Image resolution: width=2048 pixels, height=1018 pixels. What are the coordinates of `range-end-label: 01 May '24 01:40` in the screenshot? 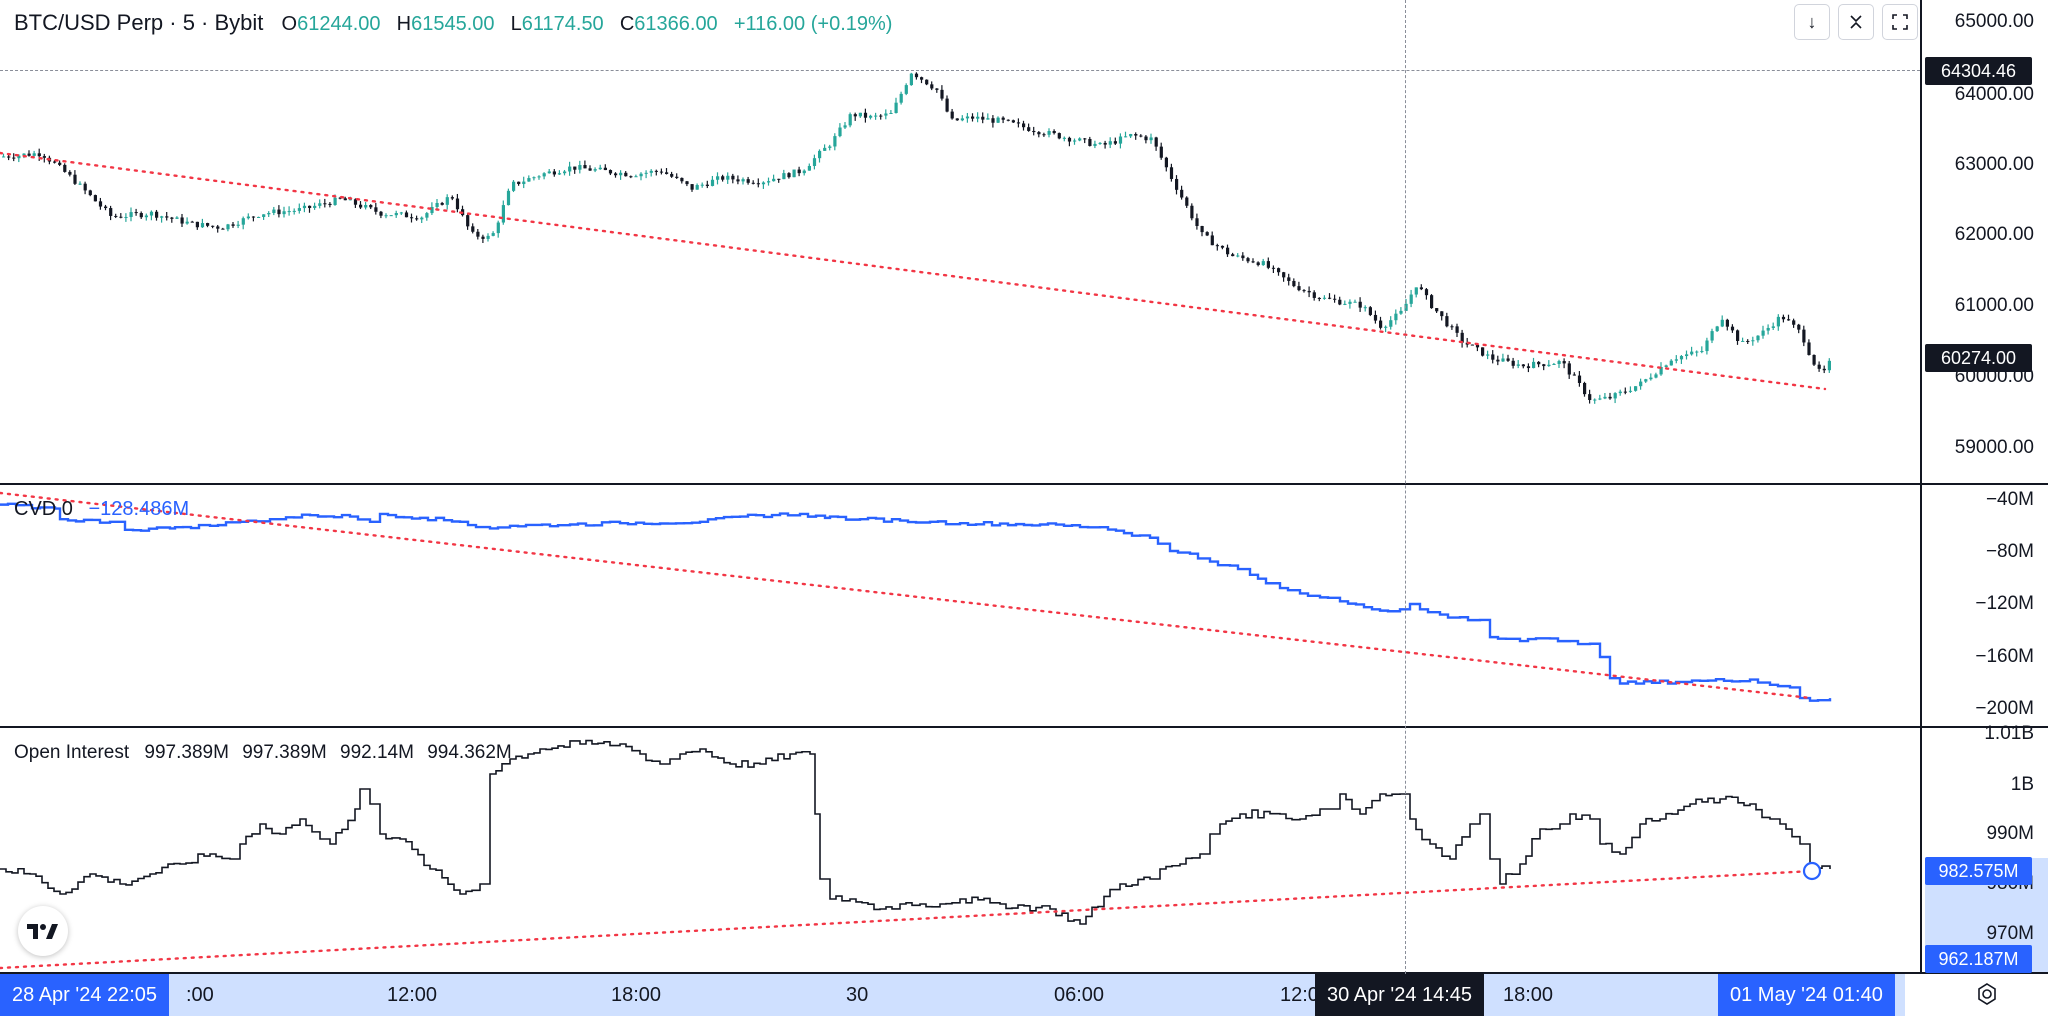 It's located at (1806, 995).